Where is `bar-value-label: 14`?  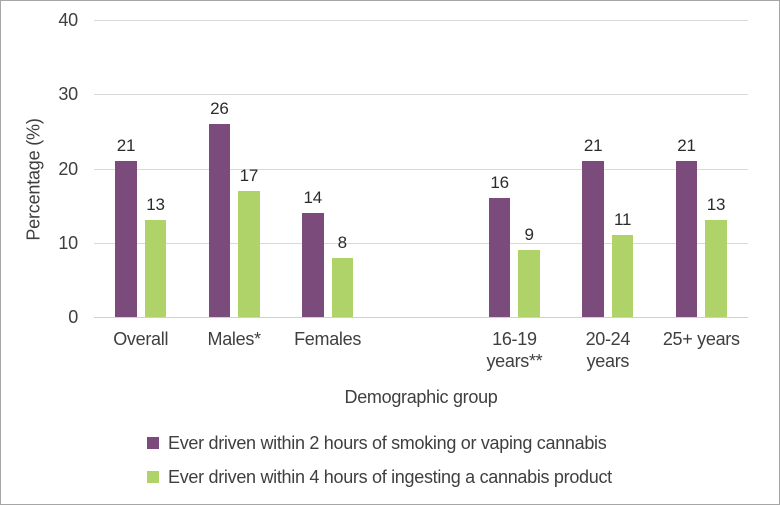
bar-value-label: 14 is located at coordinates (313, 198).